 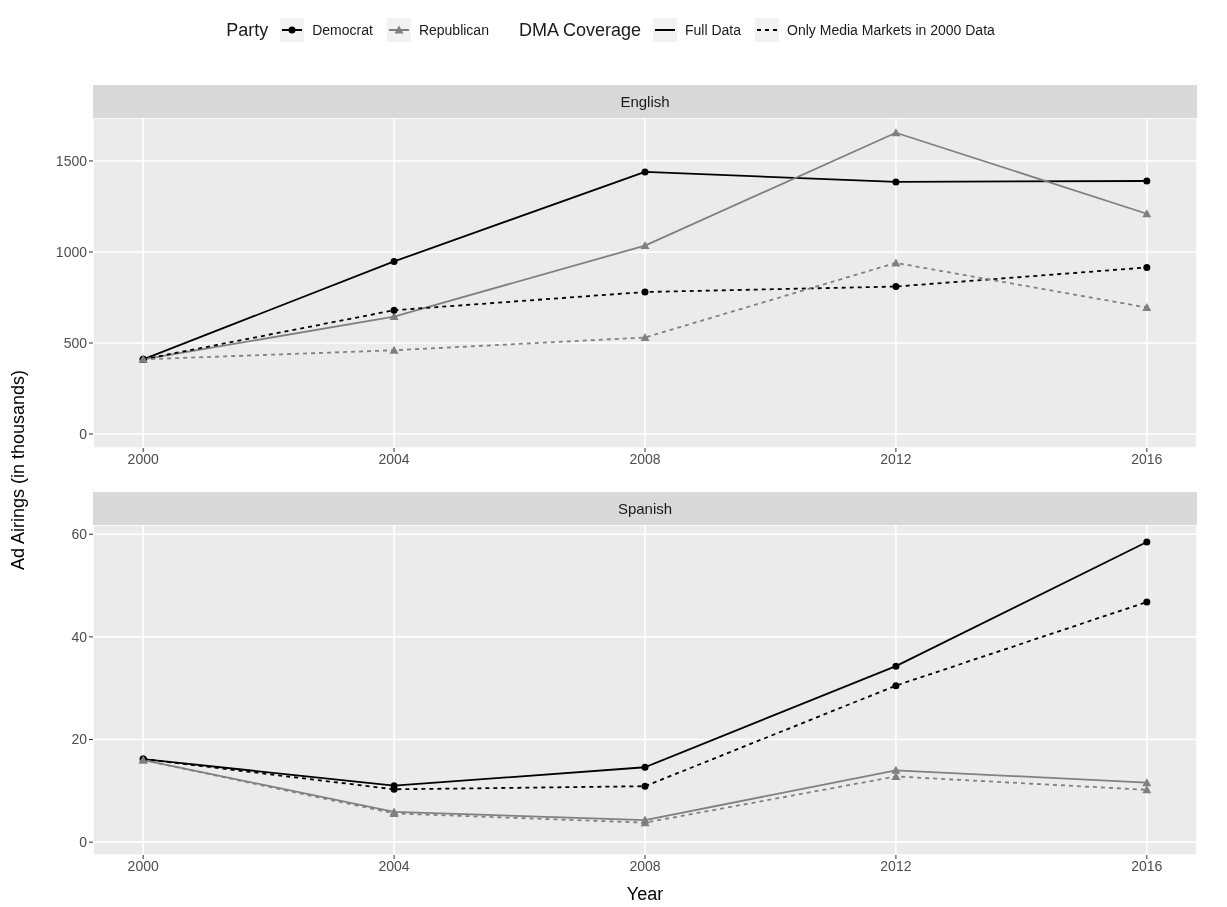 I want to click on chart-title: Spanish, so click(x=645, y=508).